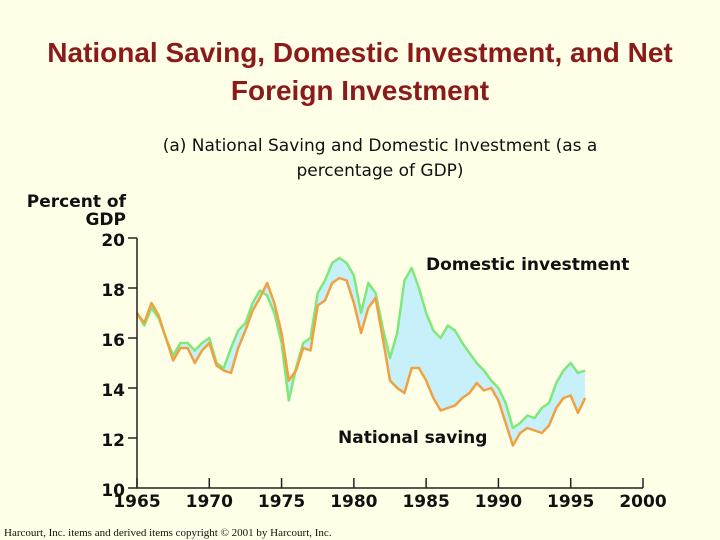  Describe the element at coordinates (209, 502) in the screenshot. I see `x-tick-label: 1970` at that location.